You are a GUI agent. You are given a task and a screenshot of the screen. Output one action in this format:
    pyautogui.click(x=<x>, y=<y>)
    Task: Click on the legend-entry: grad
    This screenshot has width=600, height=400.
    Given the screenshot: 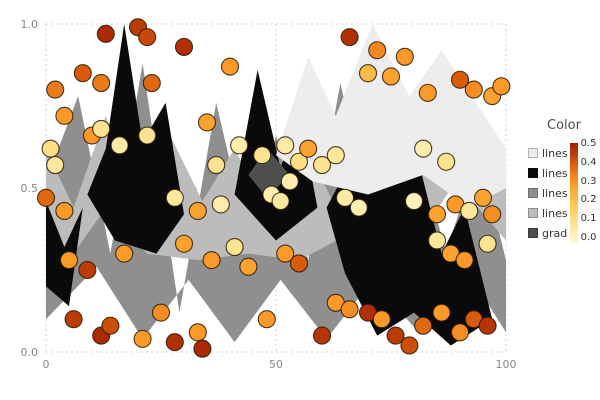 What is the action you would take?
    pyautogui.click(x=548, y=233)
    